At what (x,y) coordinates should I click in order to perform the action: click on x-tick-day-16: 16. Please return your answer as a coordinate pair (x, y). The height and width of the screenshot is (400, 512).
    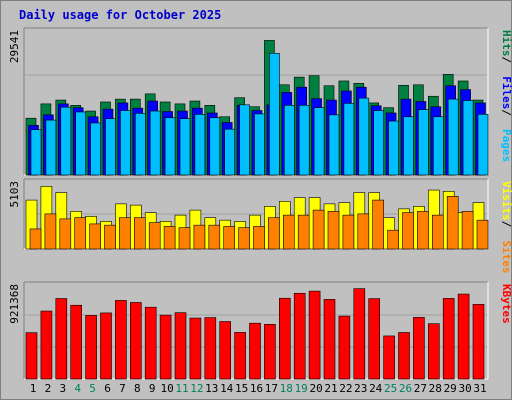
    Looking at the image, I should click on (256, 388).